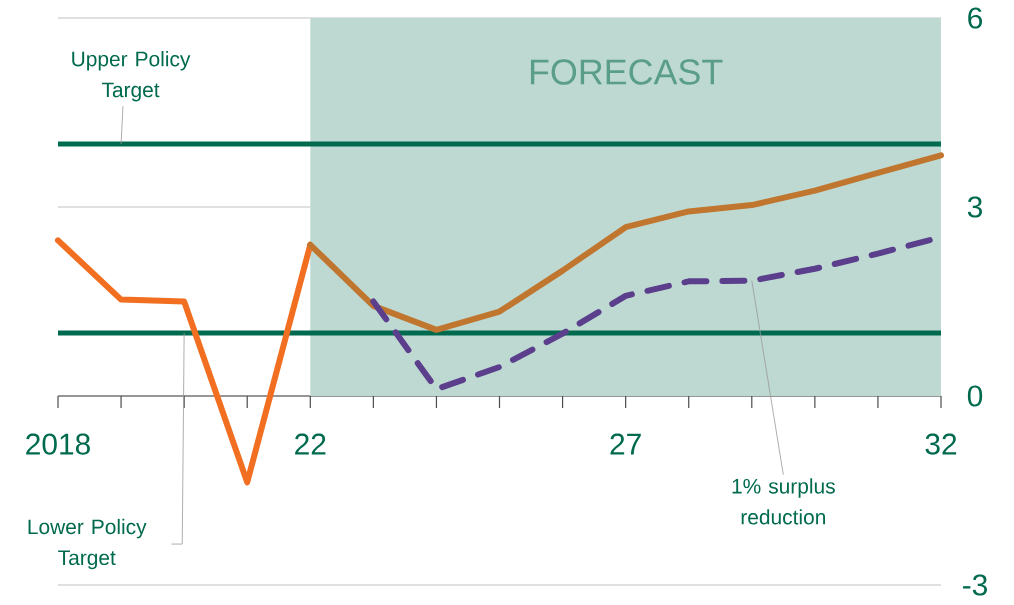 This screenshot has height=605, width=1014. Describe the element at coordinates (975, 585) in the screenshot. I see `y-tick-label: -3` at that location.